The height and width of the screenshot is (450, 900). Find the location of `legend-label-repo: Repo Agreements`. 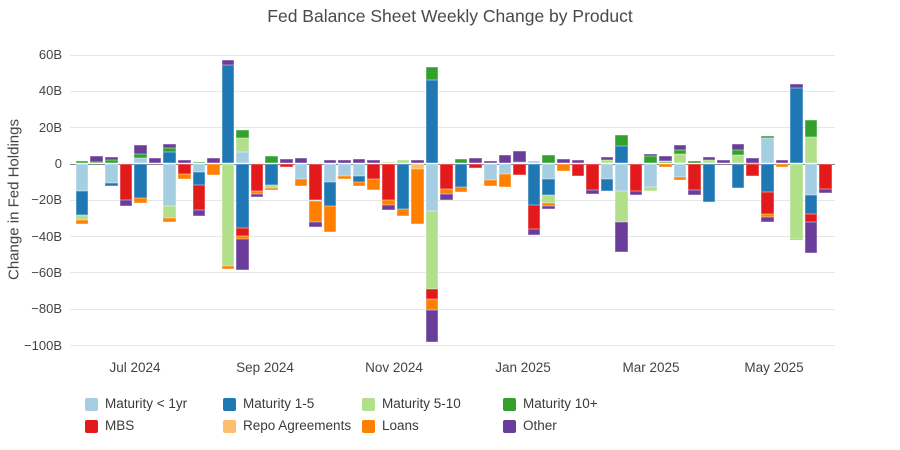

legend-label-repo: Repo Agreements is located at coordinates (297, 425).